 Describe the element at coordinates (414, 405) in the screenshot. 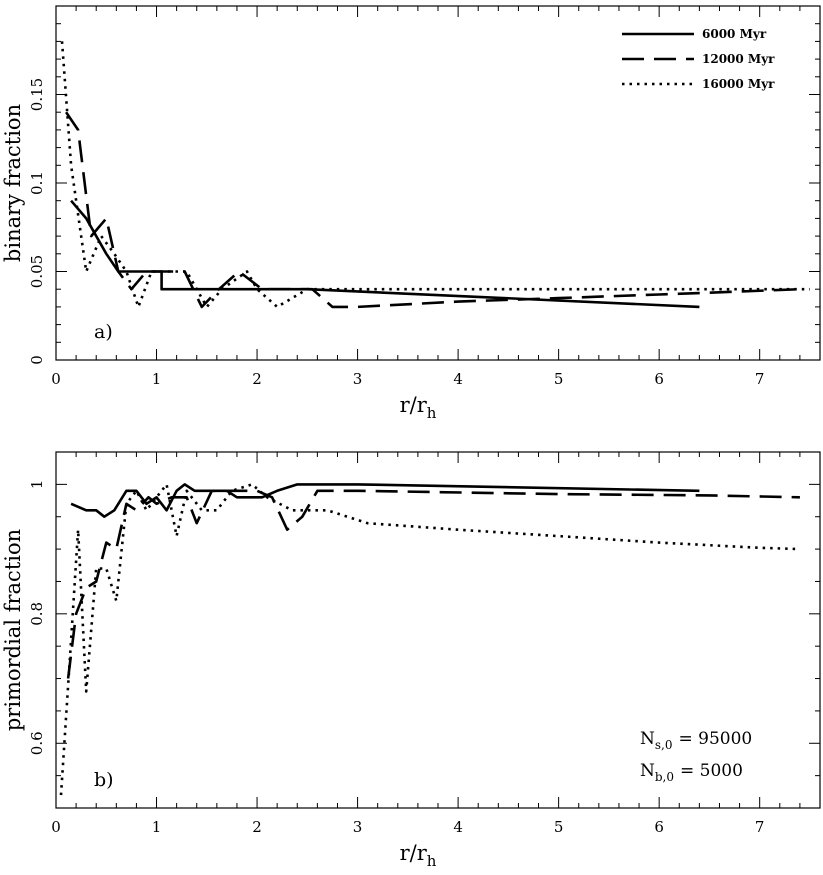

I see `panel-a-x-axis-title-main: r/r` at that location.